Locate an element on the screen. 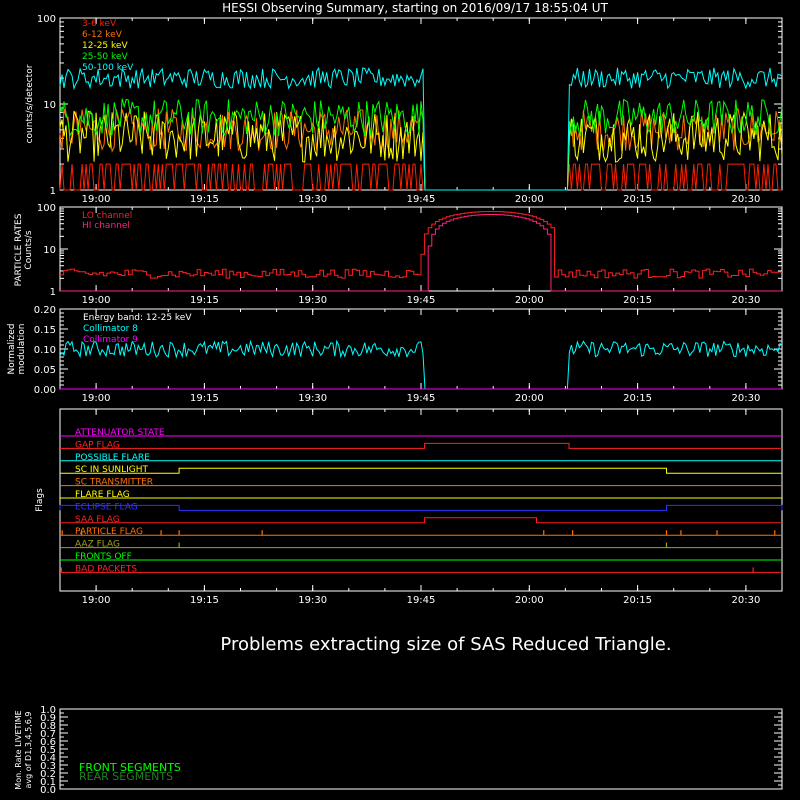 This screenshot has height=800, width=800. particle-rates-yticks: 1 10 100 is located at coordinates (409, 250).